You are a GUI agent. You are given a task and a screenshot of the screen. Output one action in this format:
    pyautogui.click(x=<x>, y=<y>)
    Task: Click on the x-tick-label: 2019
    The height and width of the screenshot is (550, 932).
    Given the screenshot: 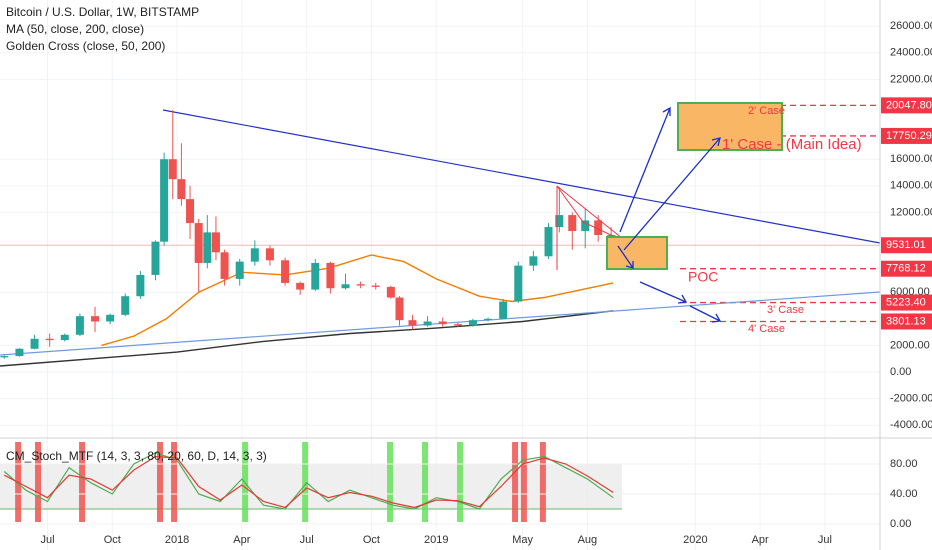 What is the action you would take?
    pyautogui.click(x=436, y=540)
    